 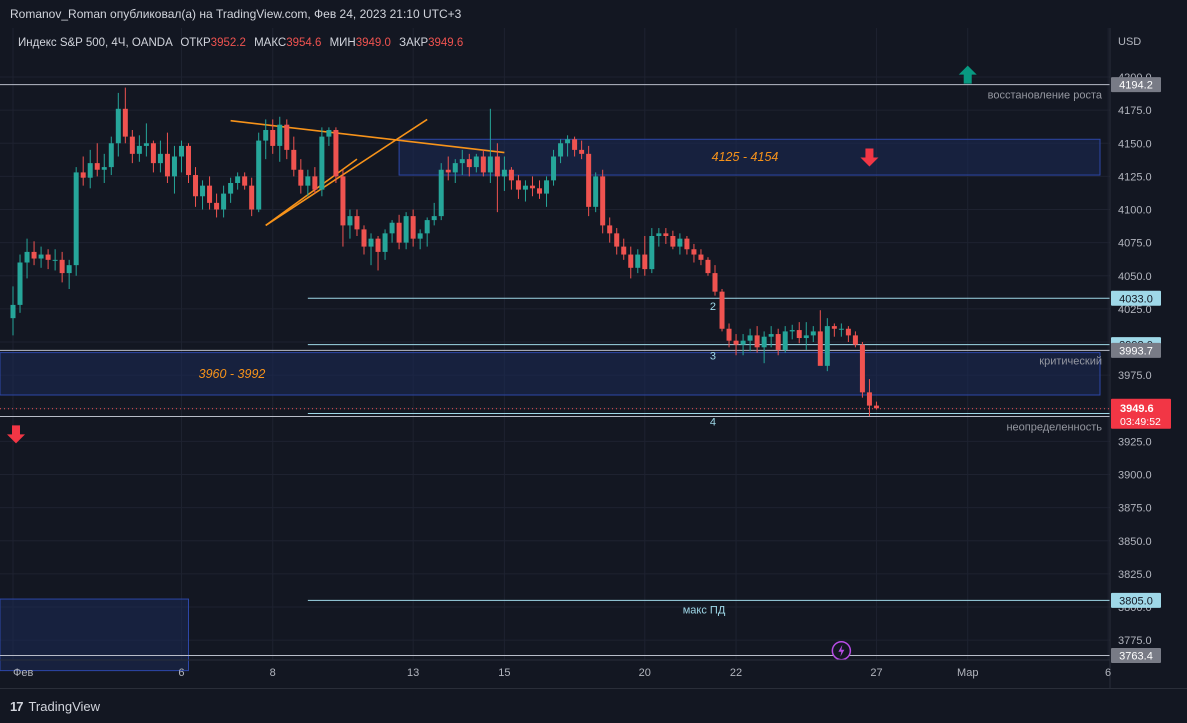 What do you see at coordinates (1135, 177) in the screenshot?
I see `y-tick-label: 4125.0` at bounding box center [1135, 177].